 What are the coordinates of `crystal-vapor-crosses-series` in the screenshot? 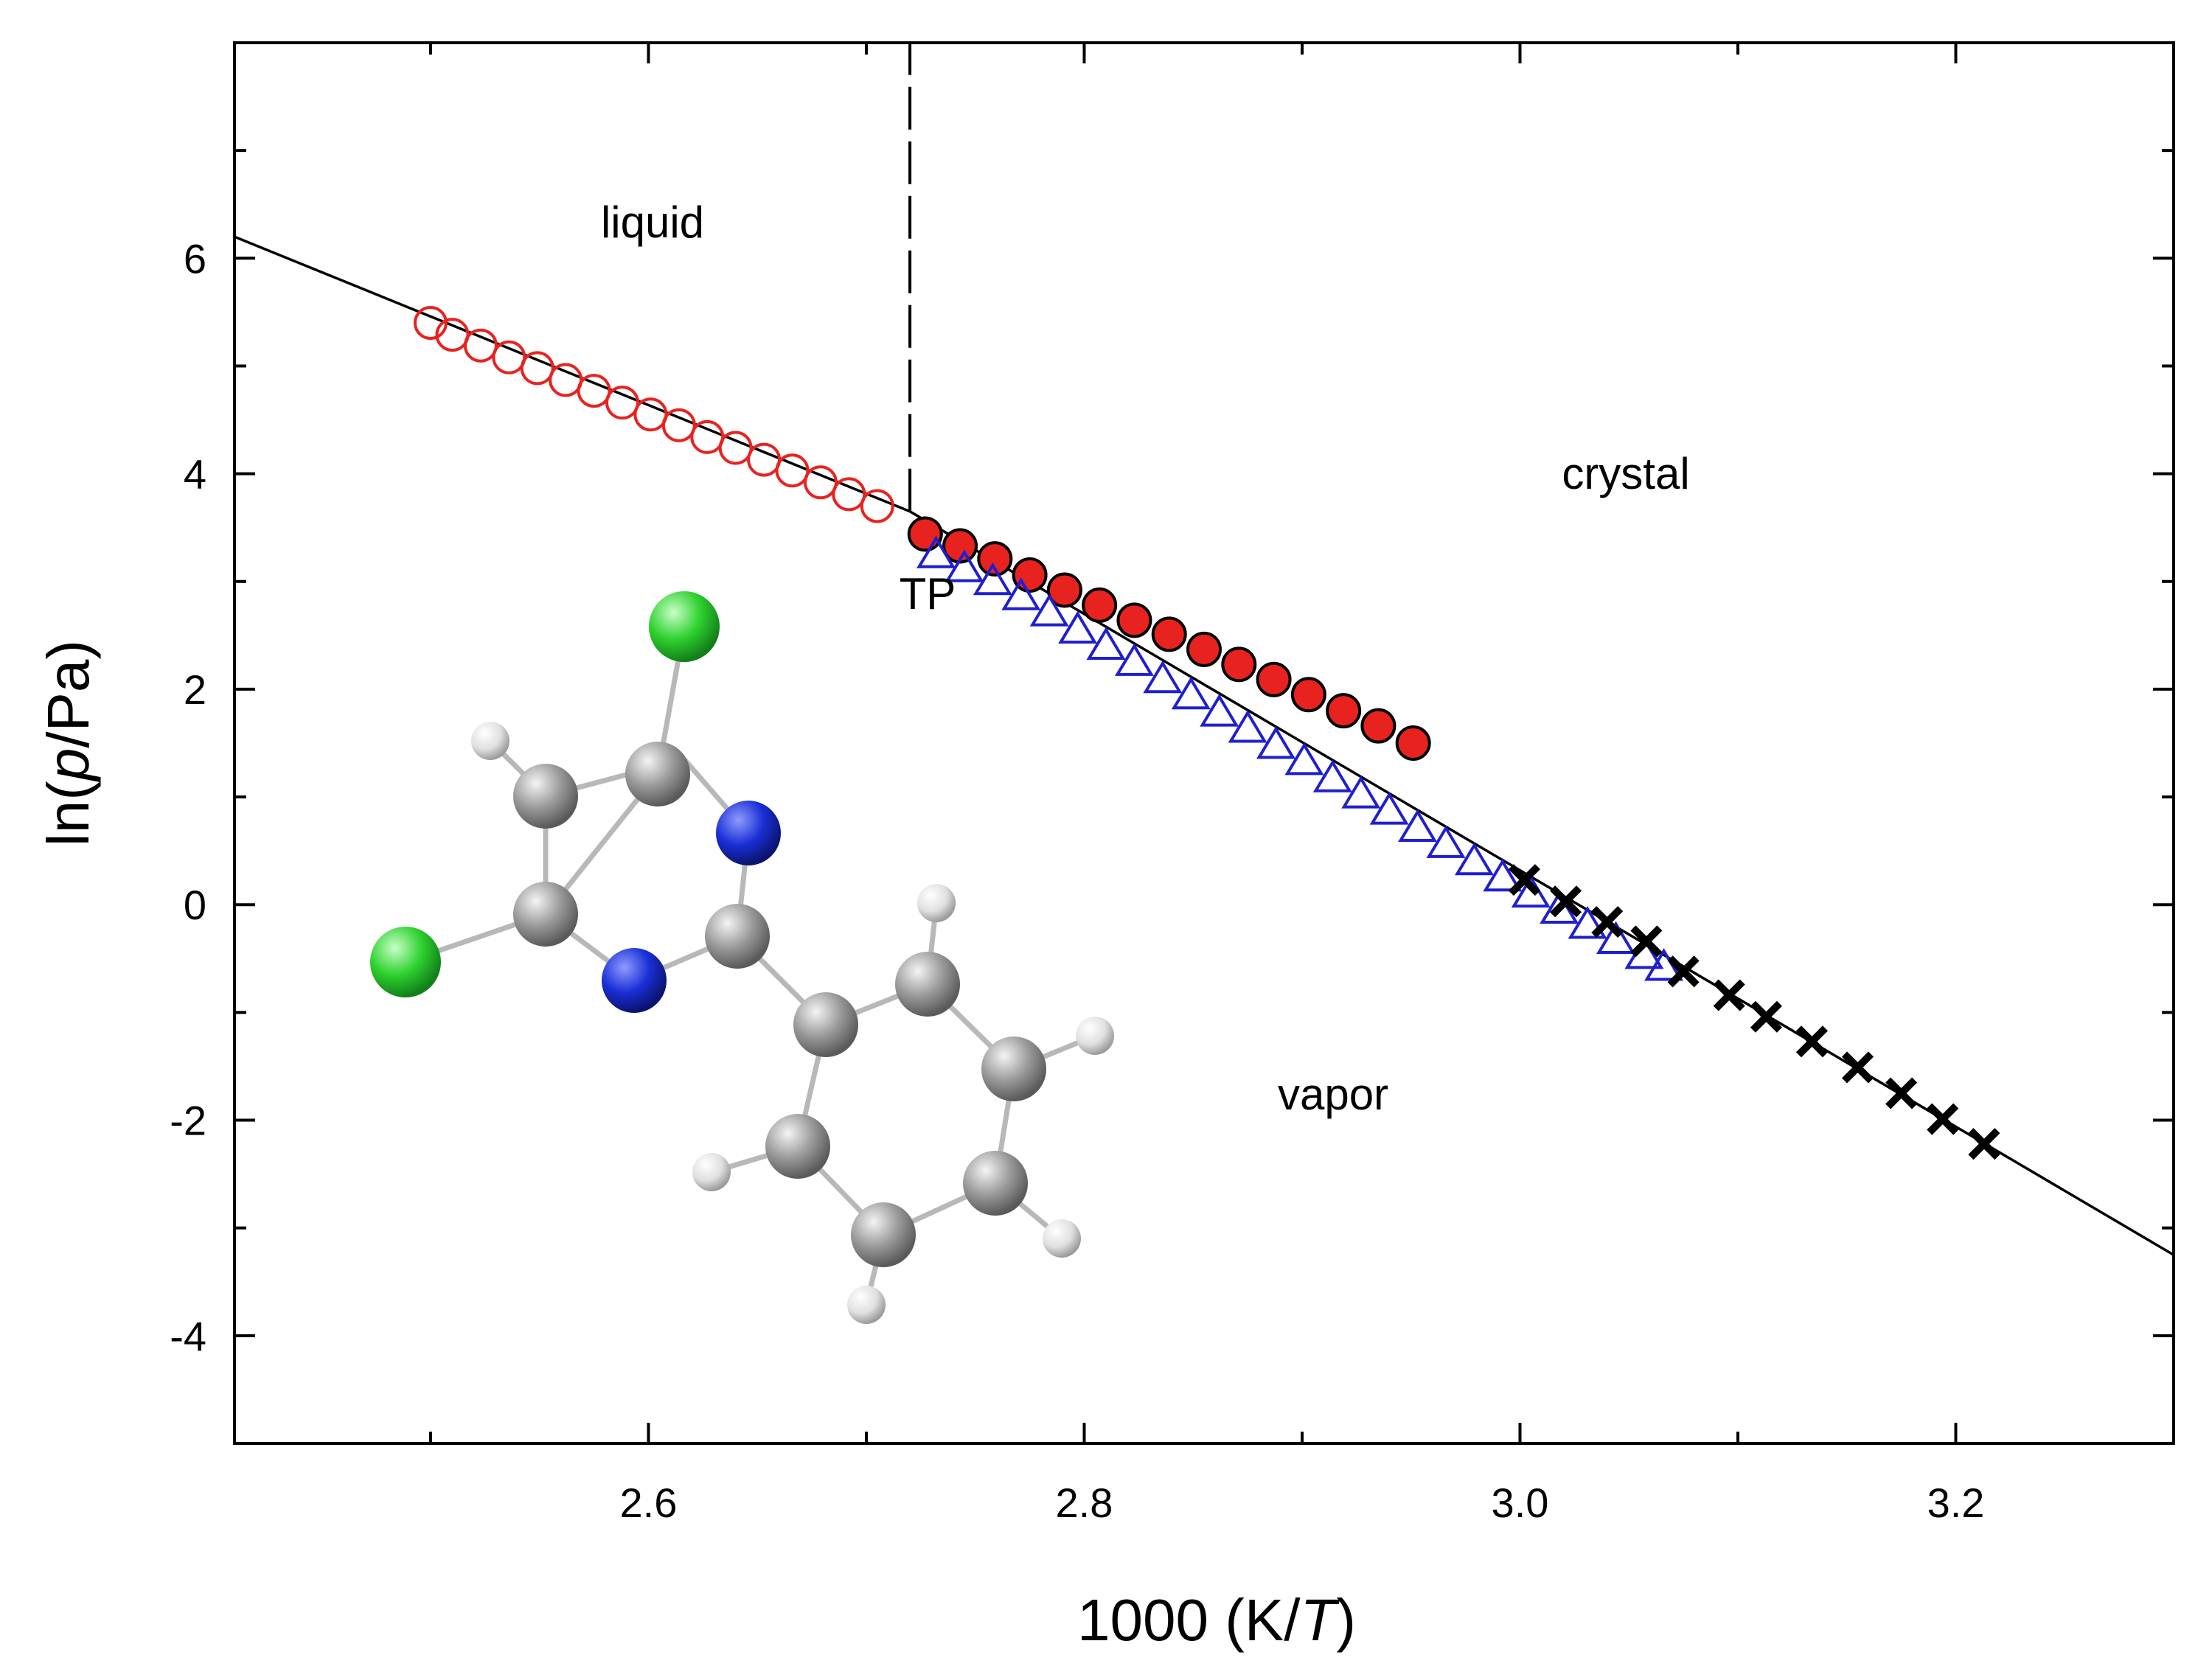 It's located at (1754, 1012).